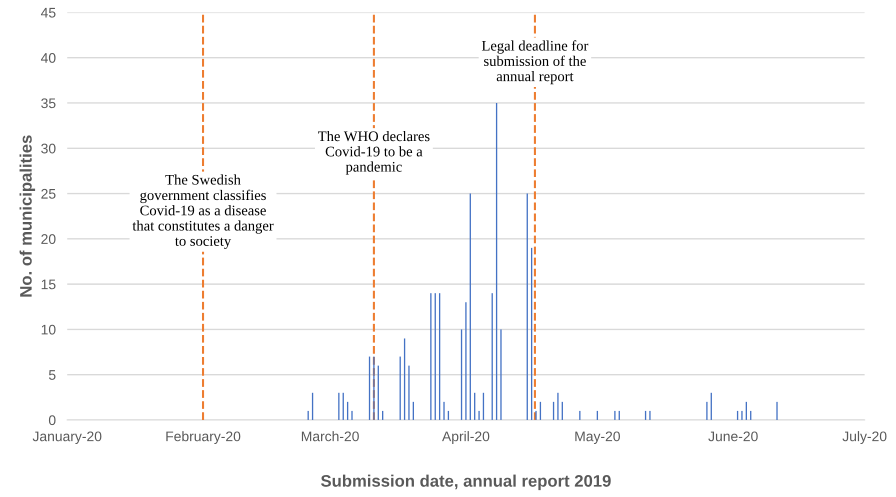  What do you see at coordinates (52, 420) in the screenshot?
I see `y-tick-label: 0` at bounding box center [52, 420].